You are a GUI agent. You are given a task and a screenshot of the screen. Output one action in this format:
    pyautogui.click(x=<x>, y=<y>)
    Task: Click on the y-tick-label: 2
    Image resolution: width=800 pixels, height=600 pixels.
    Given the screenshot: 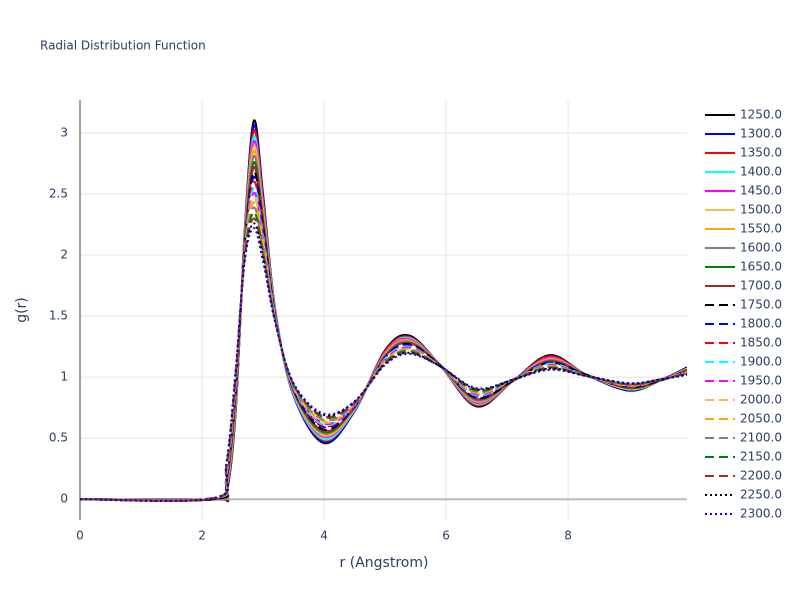 What is the action you would take?
    pyautogui.click(x=64, y=255)
    